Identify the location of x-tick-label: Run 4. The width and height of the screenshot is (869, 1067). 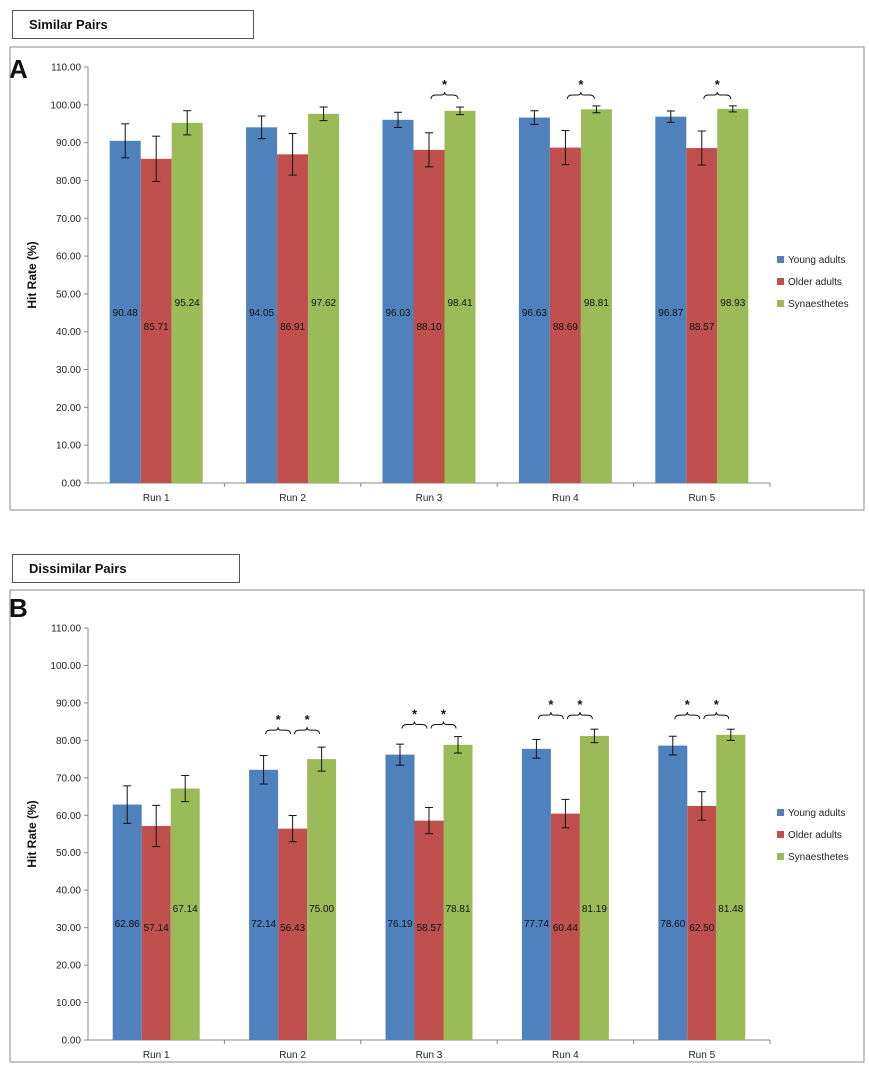
(565, 1055).